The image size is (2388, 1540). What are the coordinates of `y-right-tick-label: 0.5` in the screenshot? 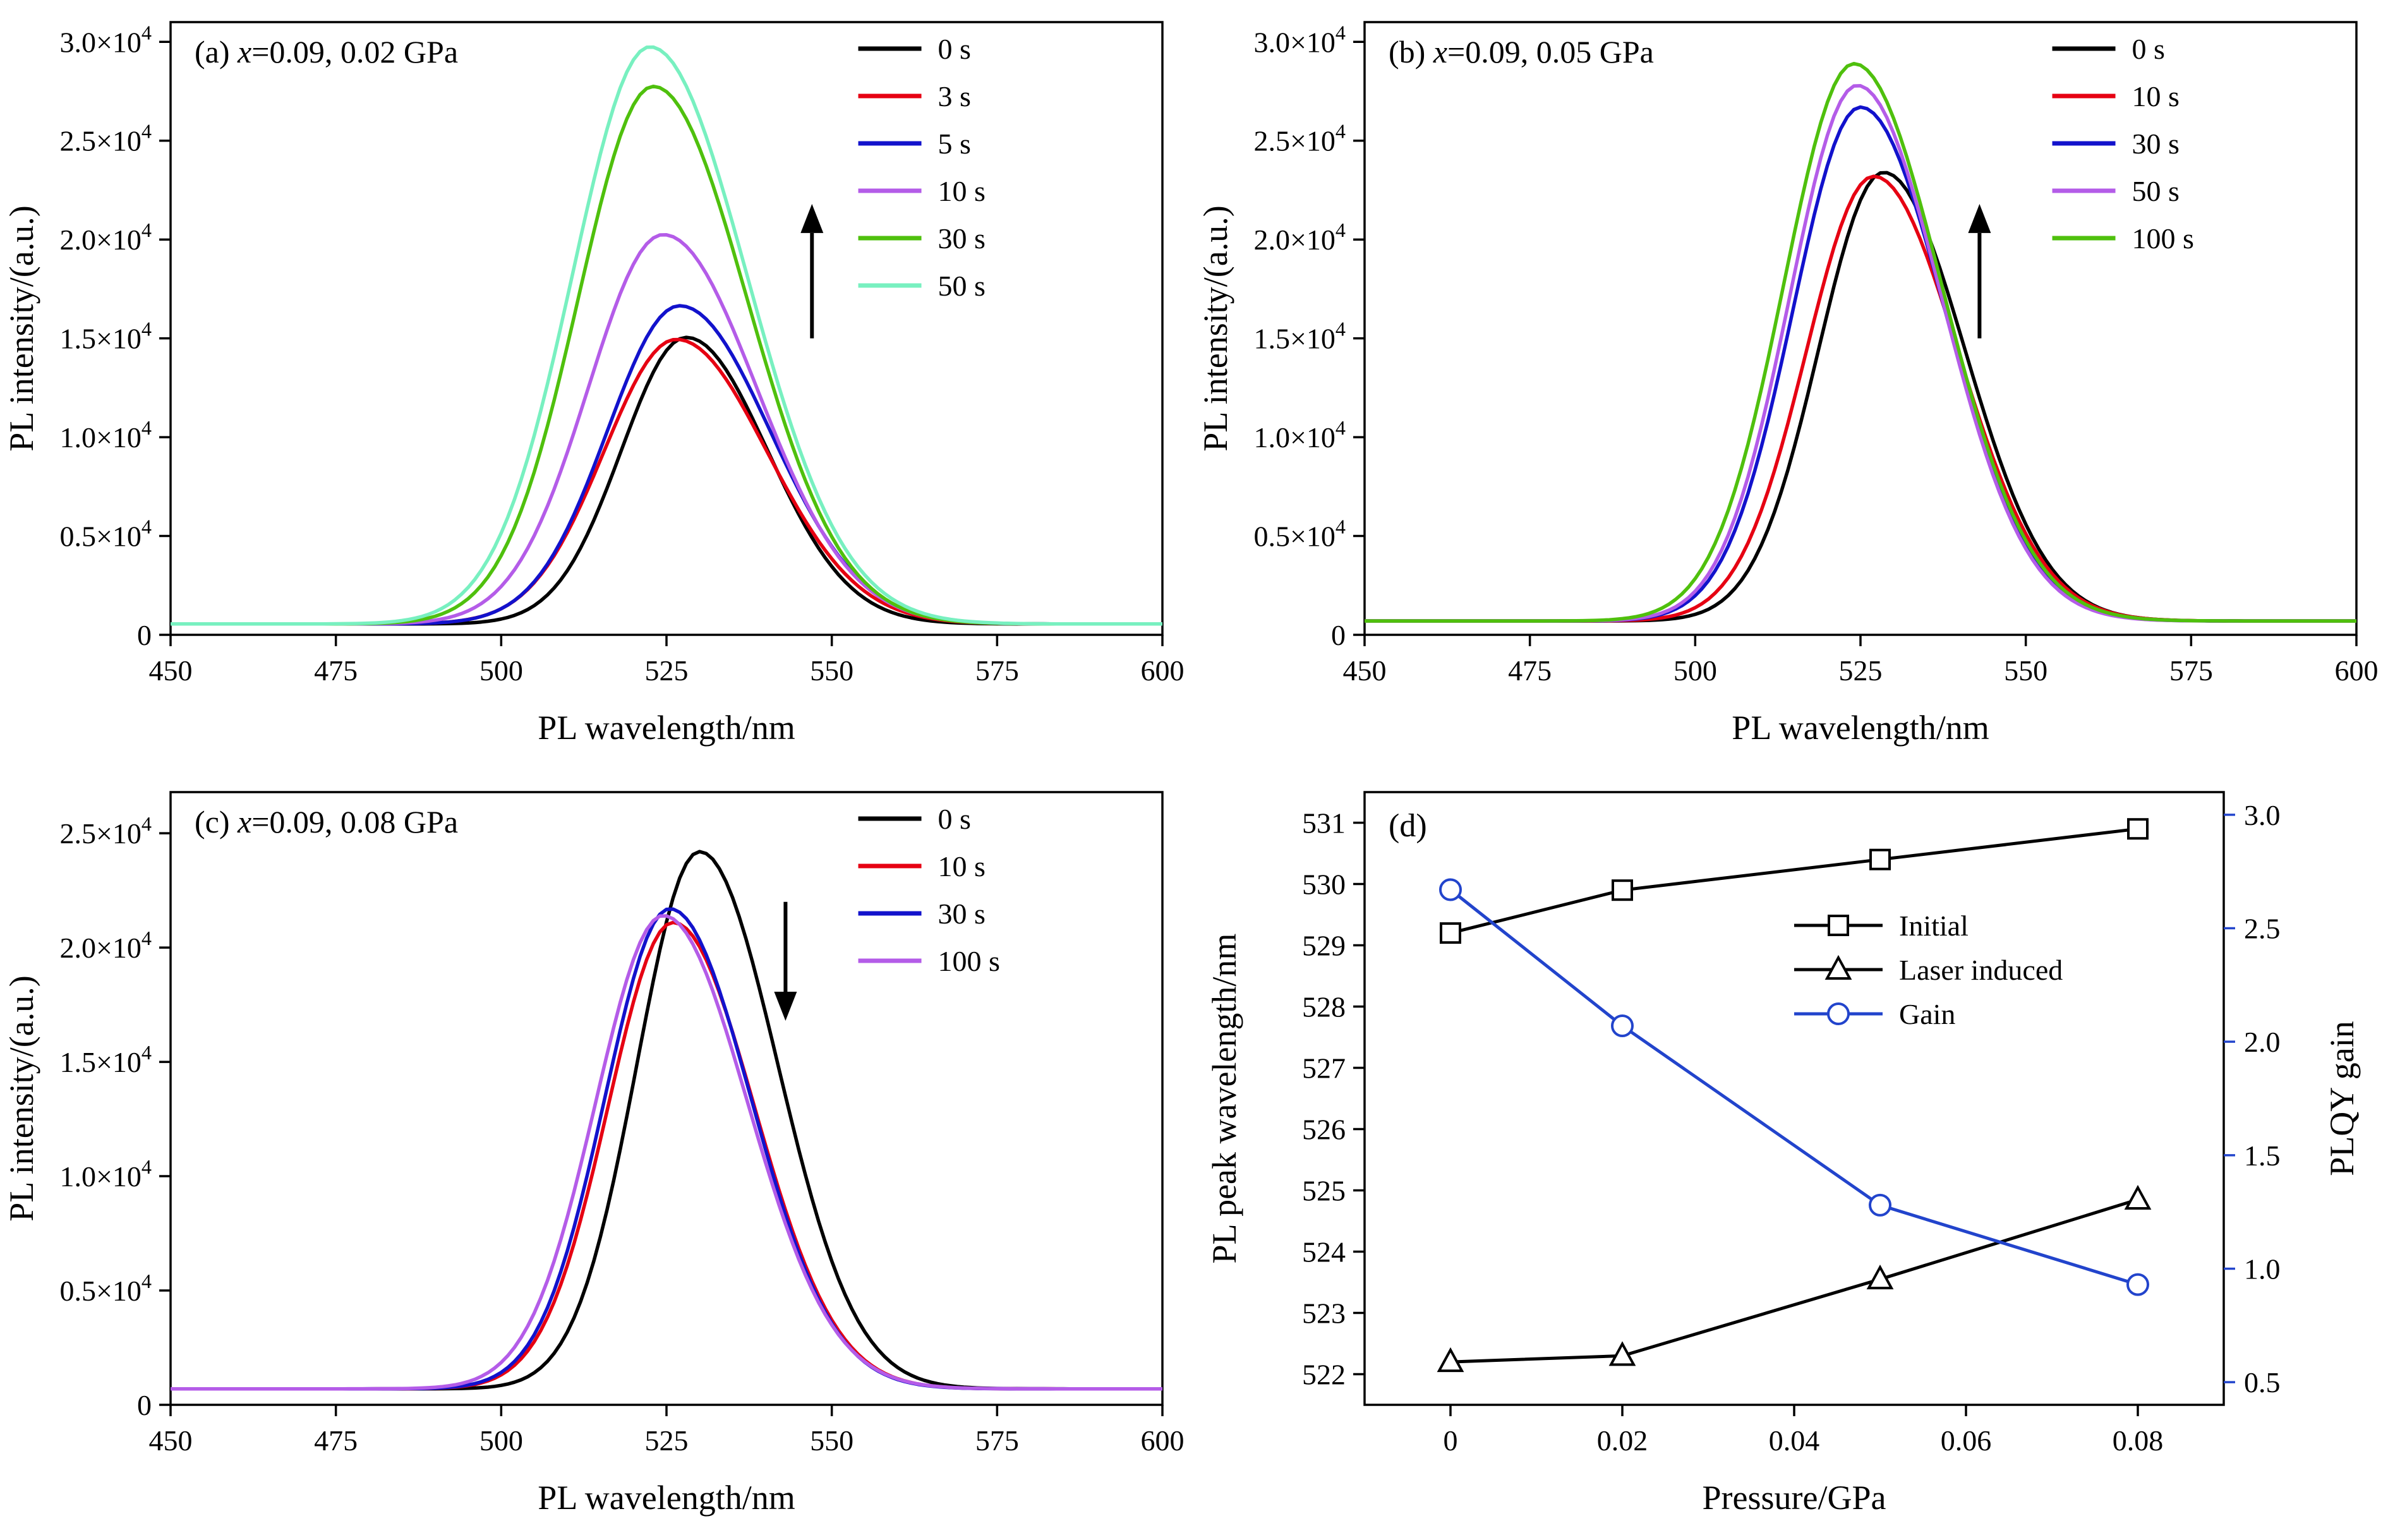 It's located at (2262, 1382).